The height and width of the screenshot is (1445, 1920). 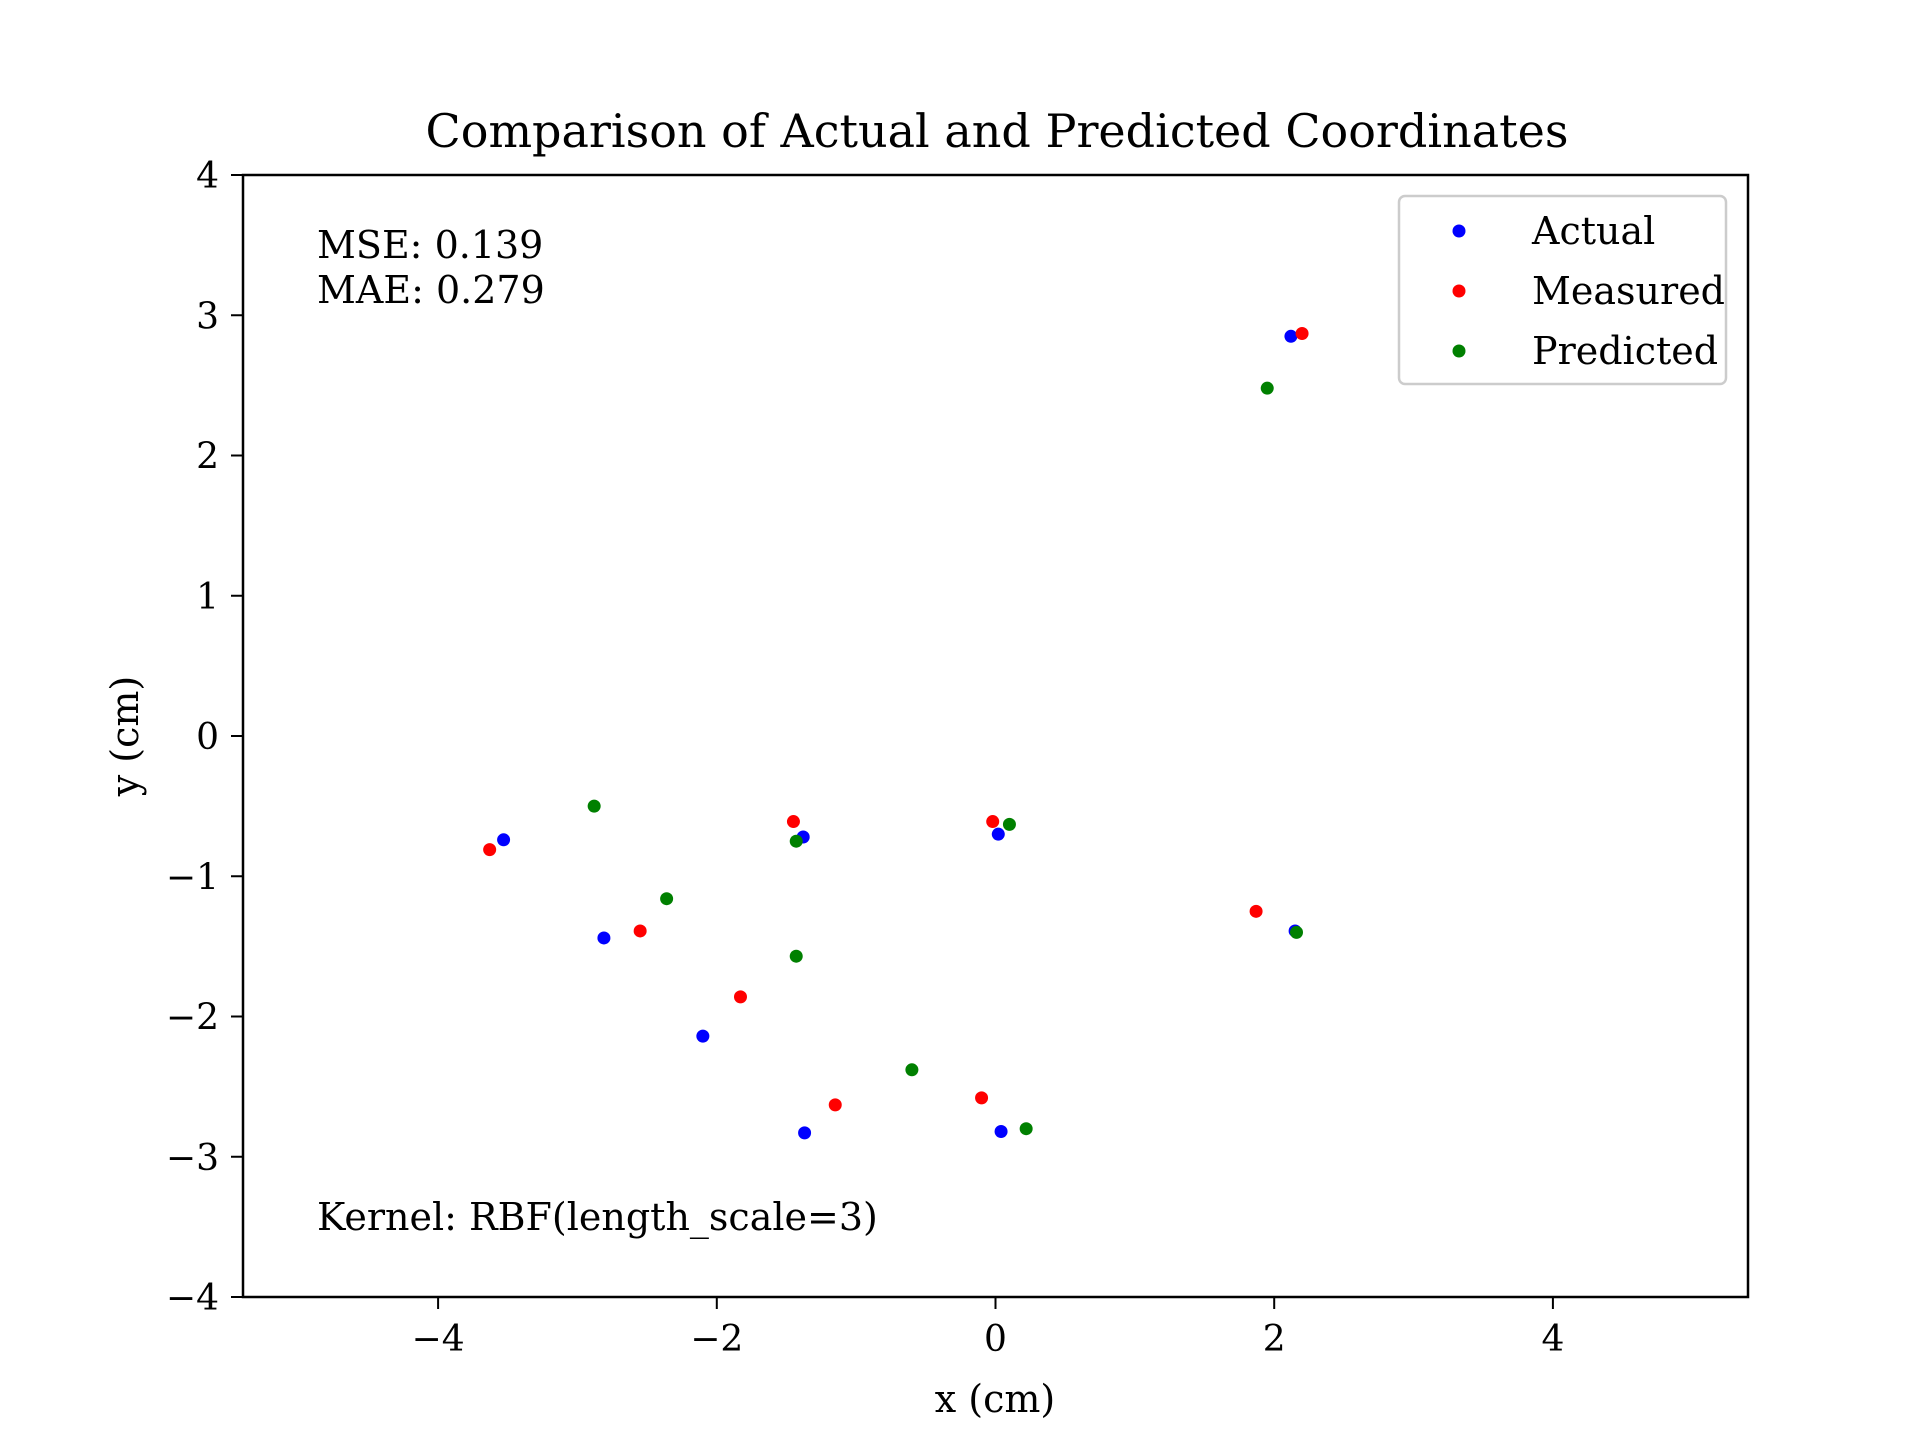 I want to click on y-tick-label: −2, so click(x=192, y=1018).